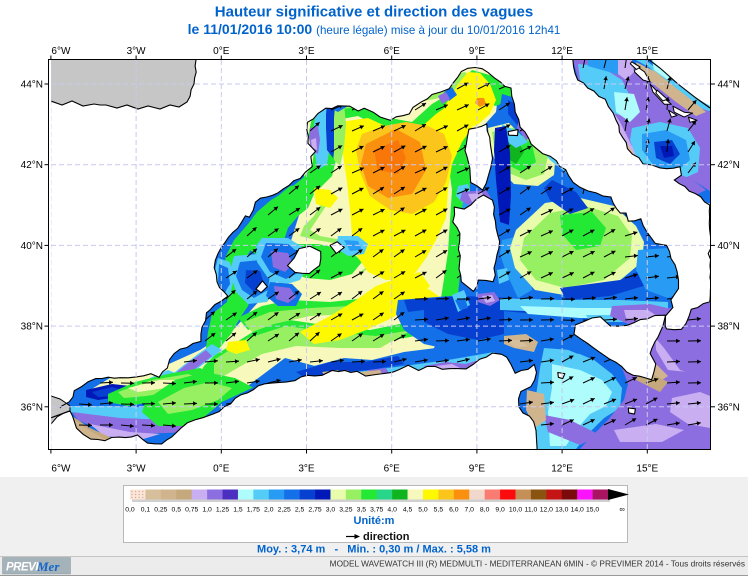 This screenshot has height=576, width=748. Describe the element at coordinates (531, 510) in the screenshot. I see `svg-text: 11,0` at that location.